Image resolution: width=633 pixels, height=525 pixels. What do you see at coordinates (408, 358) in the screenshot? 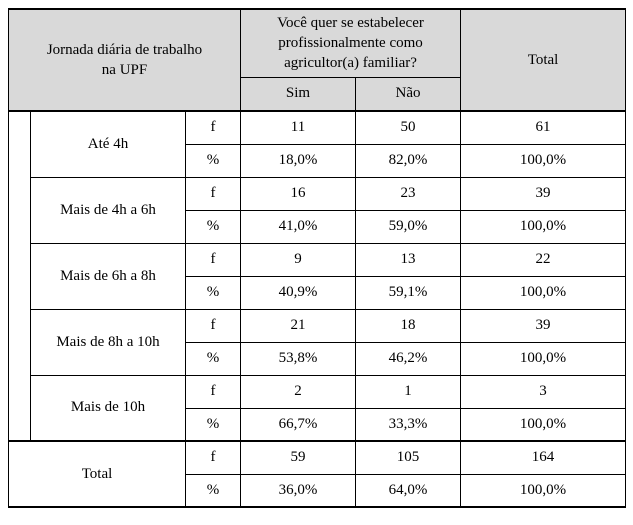
I see `cell-pct-nao: 46,2%` at bounding box center [408, 358].